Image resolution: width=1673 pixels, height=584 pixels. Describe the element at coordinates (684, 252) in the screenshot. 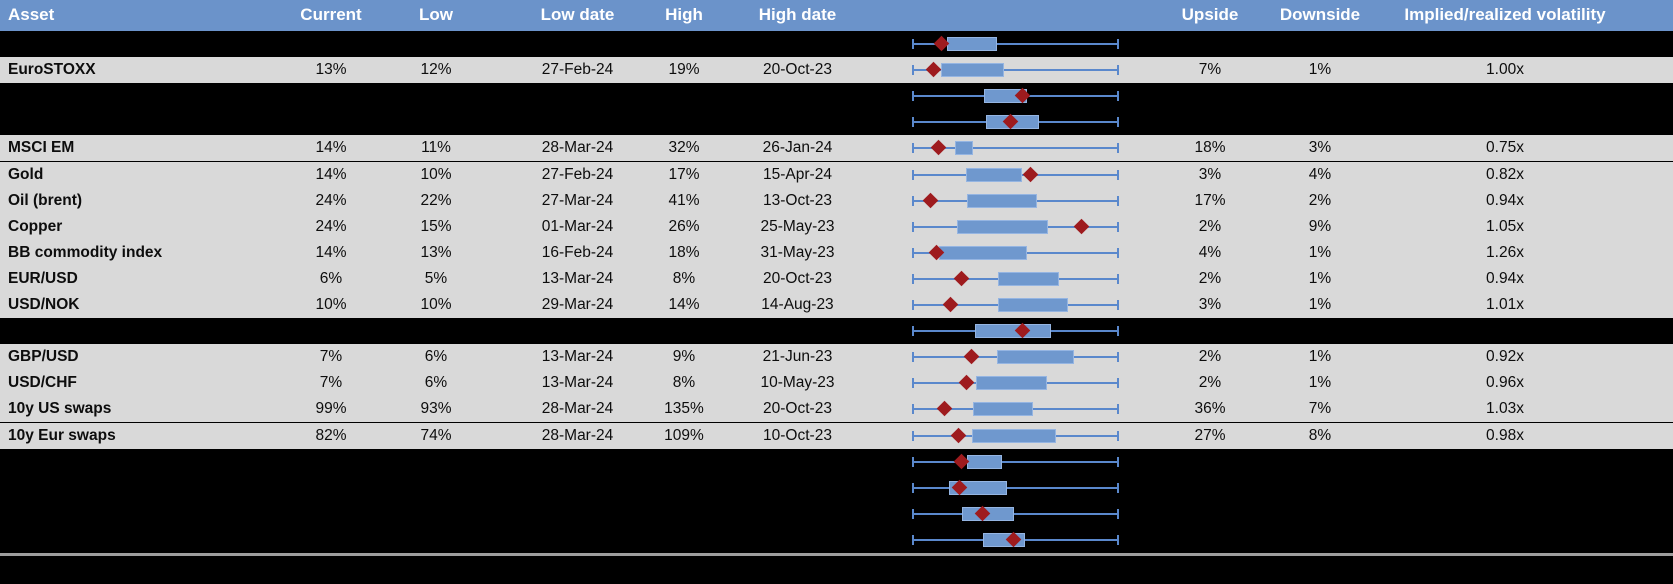

I see `cell-high: 18%` at that location.